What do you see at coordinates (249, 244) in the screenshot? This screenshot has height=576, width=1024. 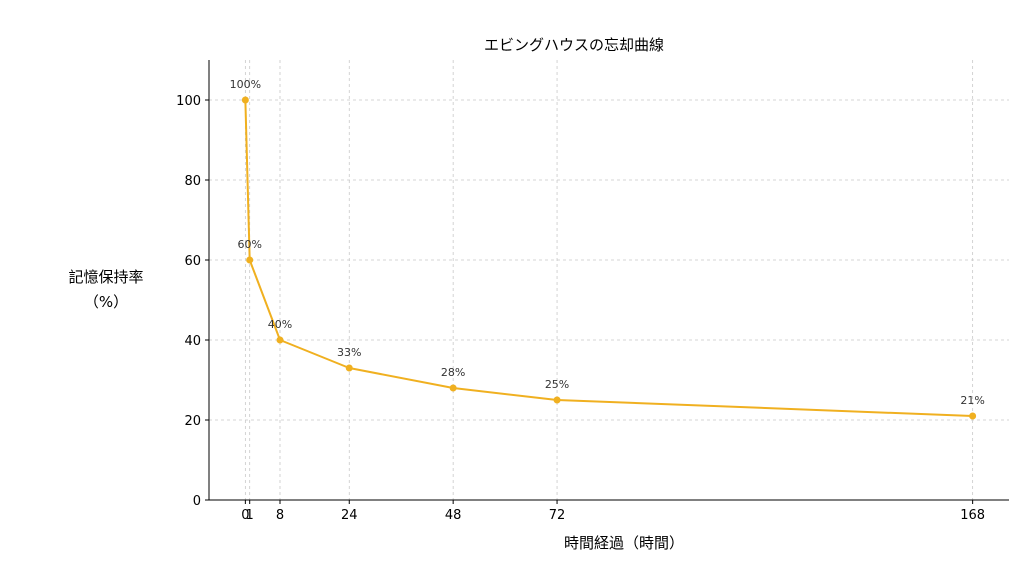 I see `data-label: 60%` at bounding box center [249, 244].